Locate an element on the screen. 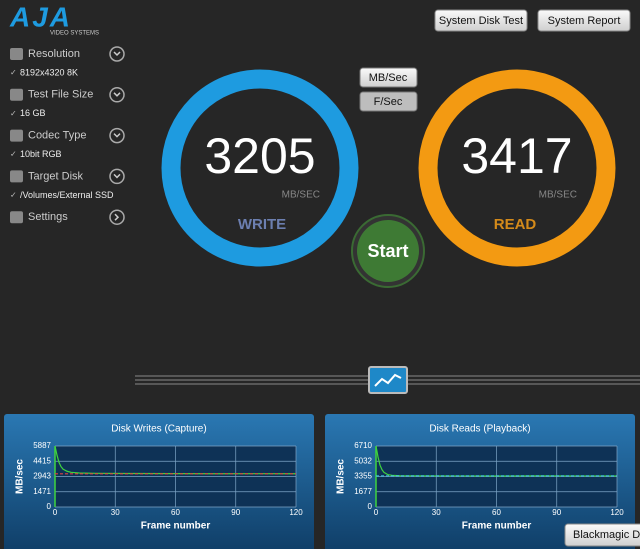  y-tick-label: 5032 is located at coordinates (363, 460).